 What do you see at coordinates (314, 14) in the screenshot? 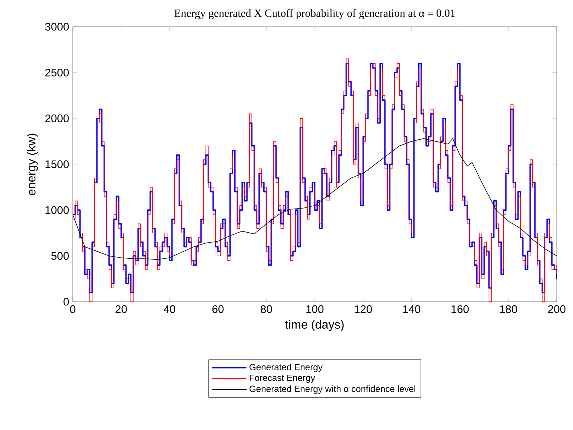
I see `chart-title: Energy generated X Cutoff probability of generation at α = 0.01` at bounding box center [314, 14].